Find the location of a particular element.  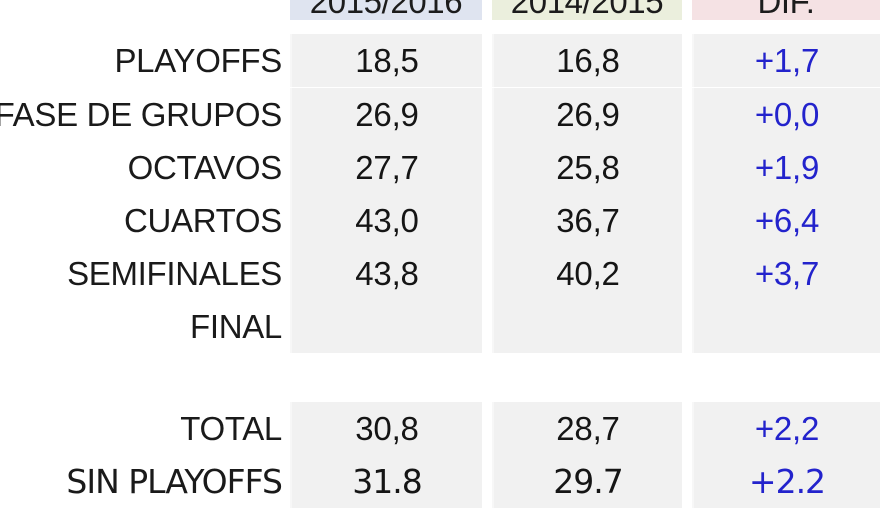

cell-dif: +0,0 is located at coordinates (786, 114).